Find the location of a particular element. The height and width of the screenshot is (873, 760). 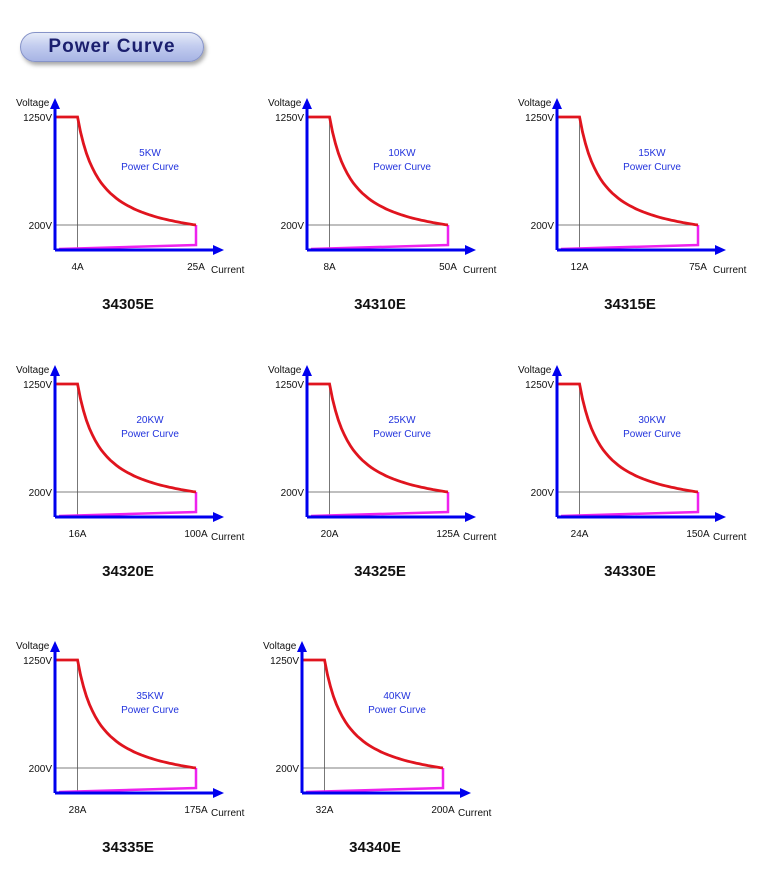

tick-label-i-max: 25A is located at coordinates (196, 267).